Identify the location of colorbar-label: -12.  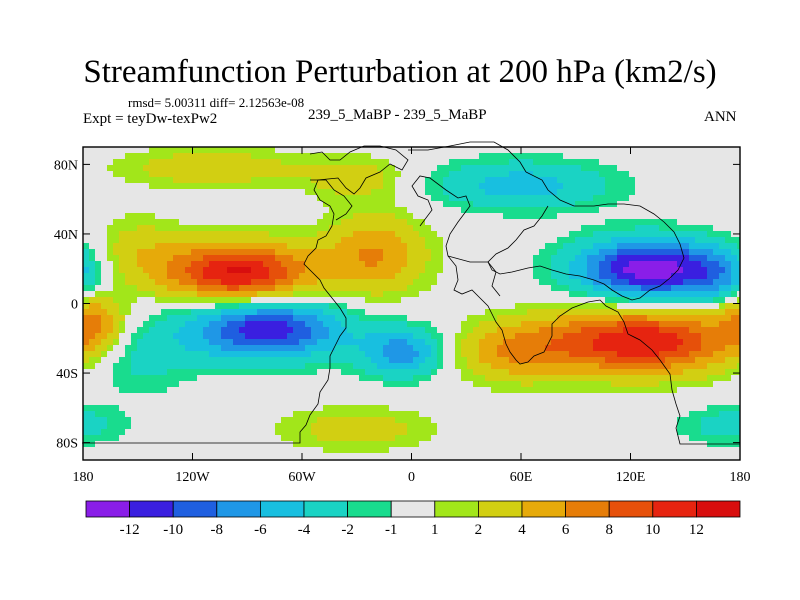
(130, 530).